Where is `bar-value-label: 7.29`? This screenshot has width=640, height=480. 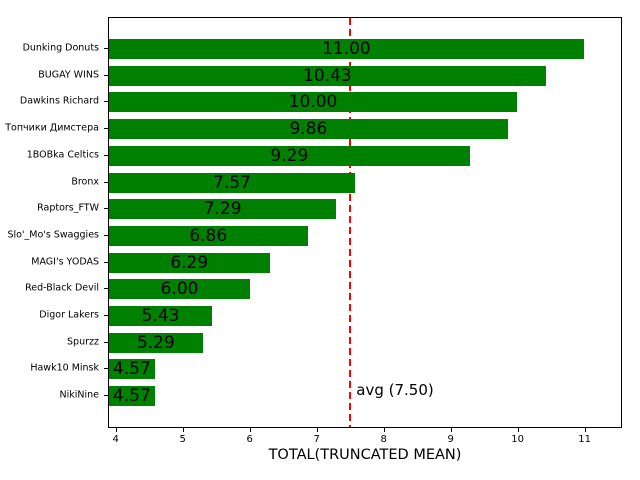 bar-value-label: 7.29 is located at coordinates (222, 209).